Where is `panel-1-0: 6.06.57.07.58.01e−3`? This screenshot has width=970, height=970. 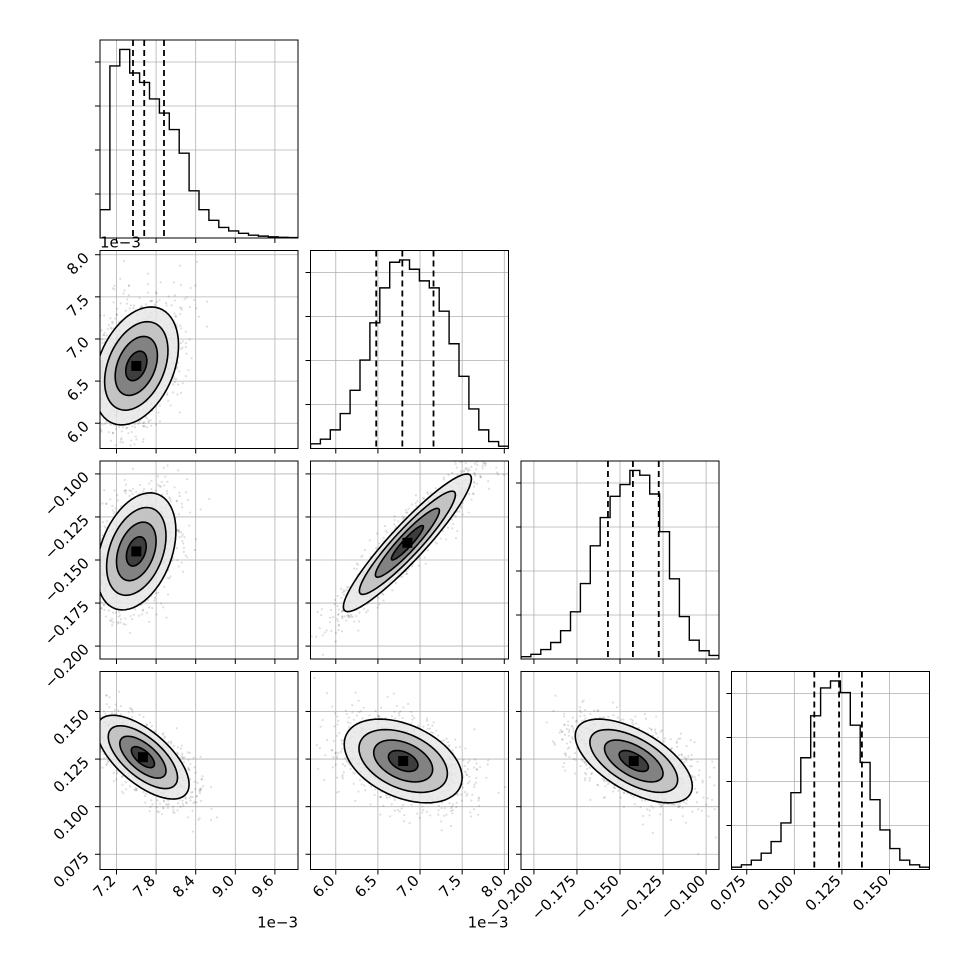 panel-1-0: 6.06.57.07.58.01e−3 is located at coordinates (181, 350).